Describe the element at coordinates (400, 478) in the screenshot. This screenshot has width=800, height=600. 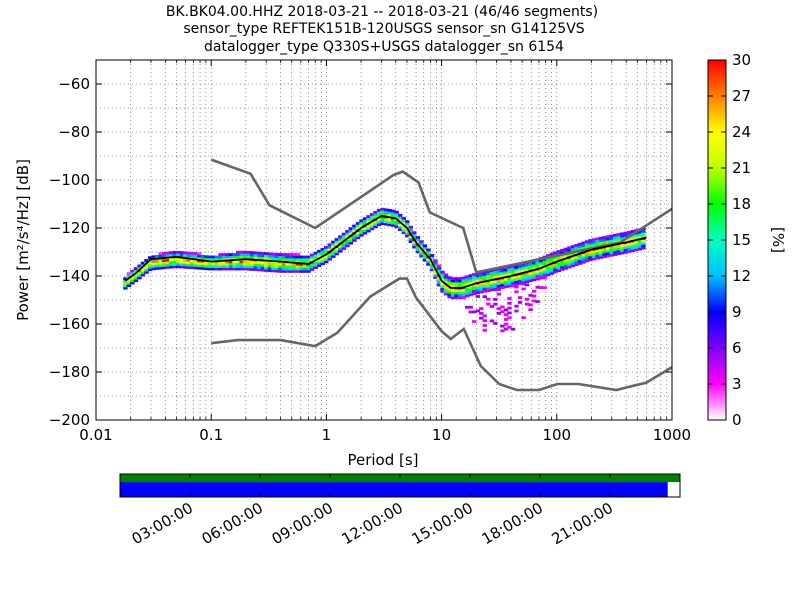
I see `coverage-bar` at that location.